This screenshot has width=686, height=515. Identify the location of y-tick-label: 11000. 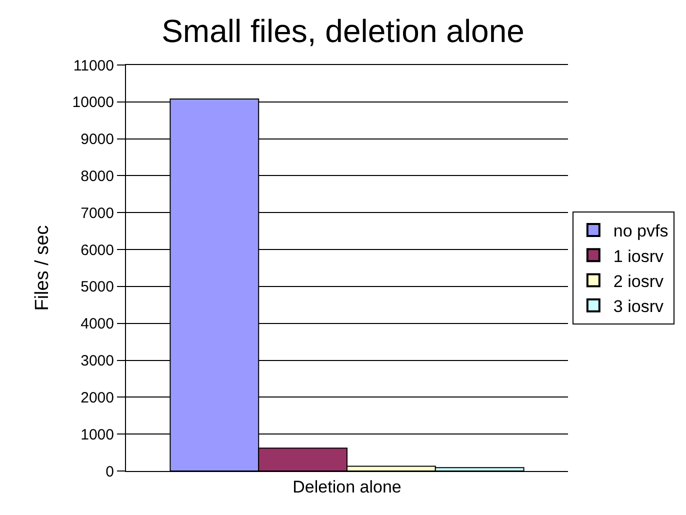
(93, 65).